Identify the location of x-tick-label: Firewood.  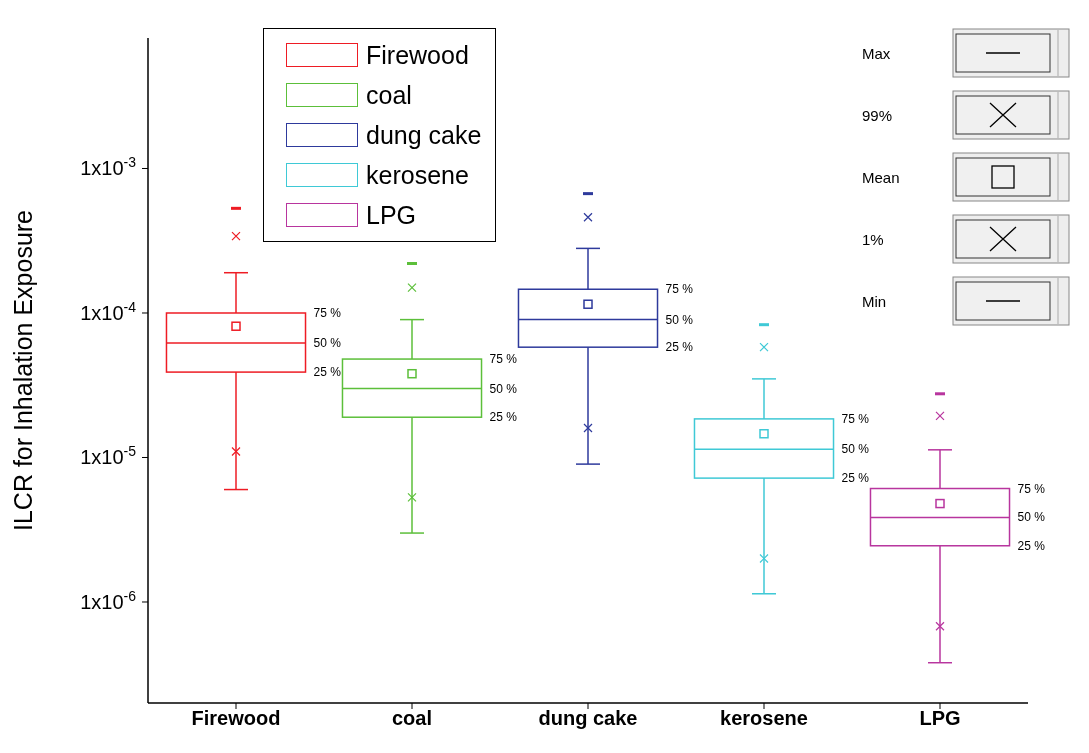
(236, 718).